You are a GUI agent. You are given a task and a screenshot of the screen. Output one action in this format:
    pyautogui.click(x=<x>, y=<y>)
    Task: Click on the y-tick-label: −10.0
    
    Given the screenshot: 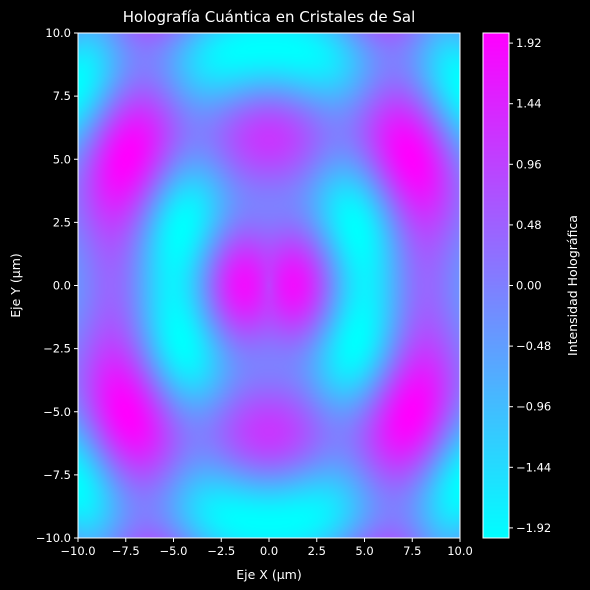 What is the action you would take?
    pyautogui.click(x=53, y=538)
    